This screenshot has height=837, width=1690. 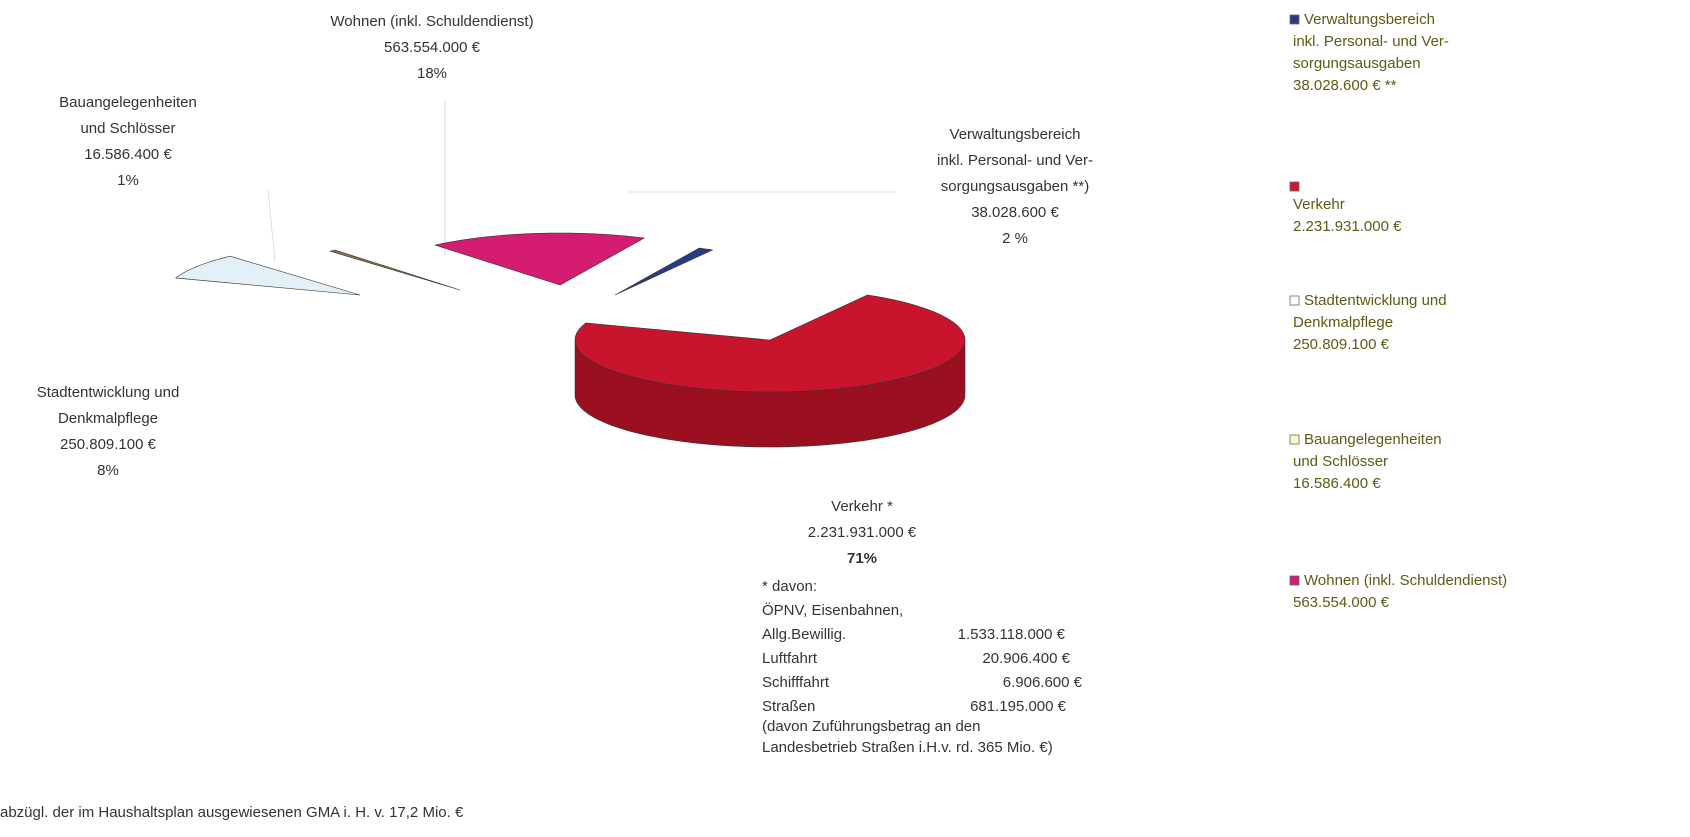 What do you see at coordinates (108, 418) in the screenshot?
I see `slice-label: Denkmalpflege` at bounding box center [108, 418].